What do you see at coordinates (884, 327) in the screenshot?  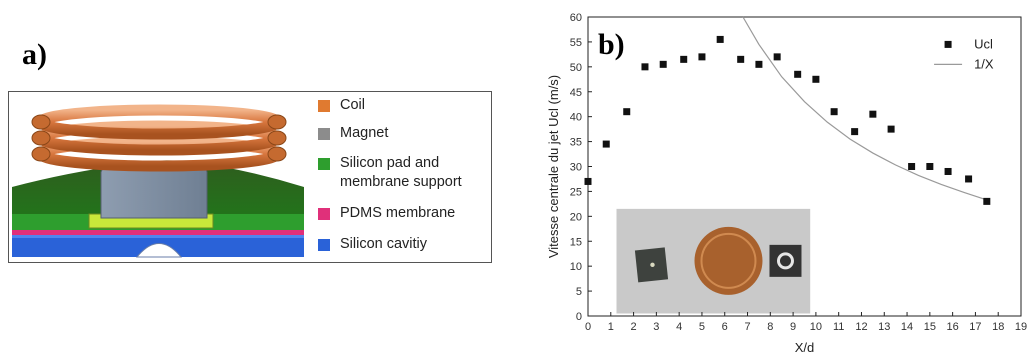 I see `x-tick-label: 13` at bounding box center [884, 327].